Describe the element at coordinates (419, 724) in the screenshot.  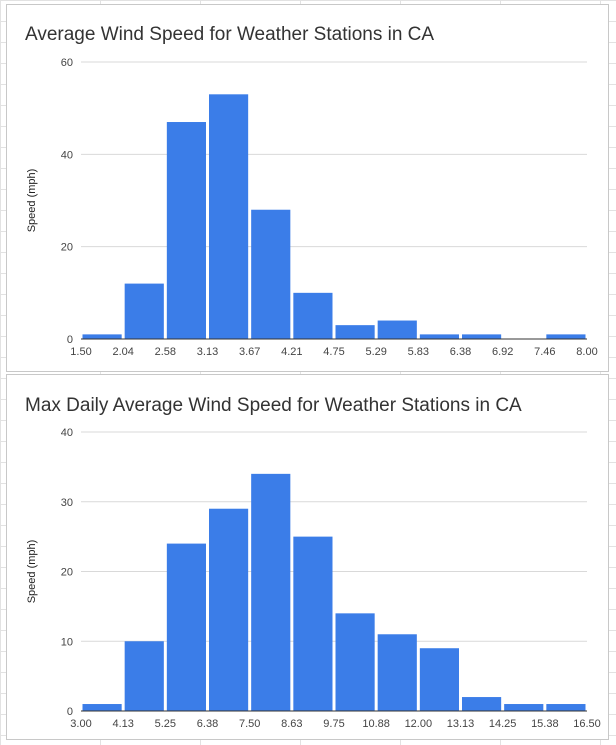
I see `x-tick-label: 12.00` at that location.